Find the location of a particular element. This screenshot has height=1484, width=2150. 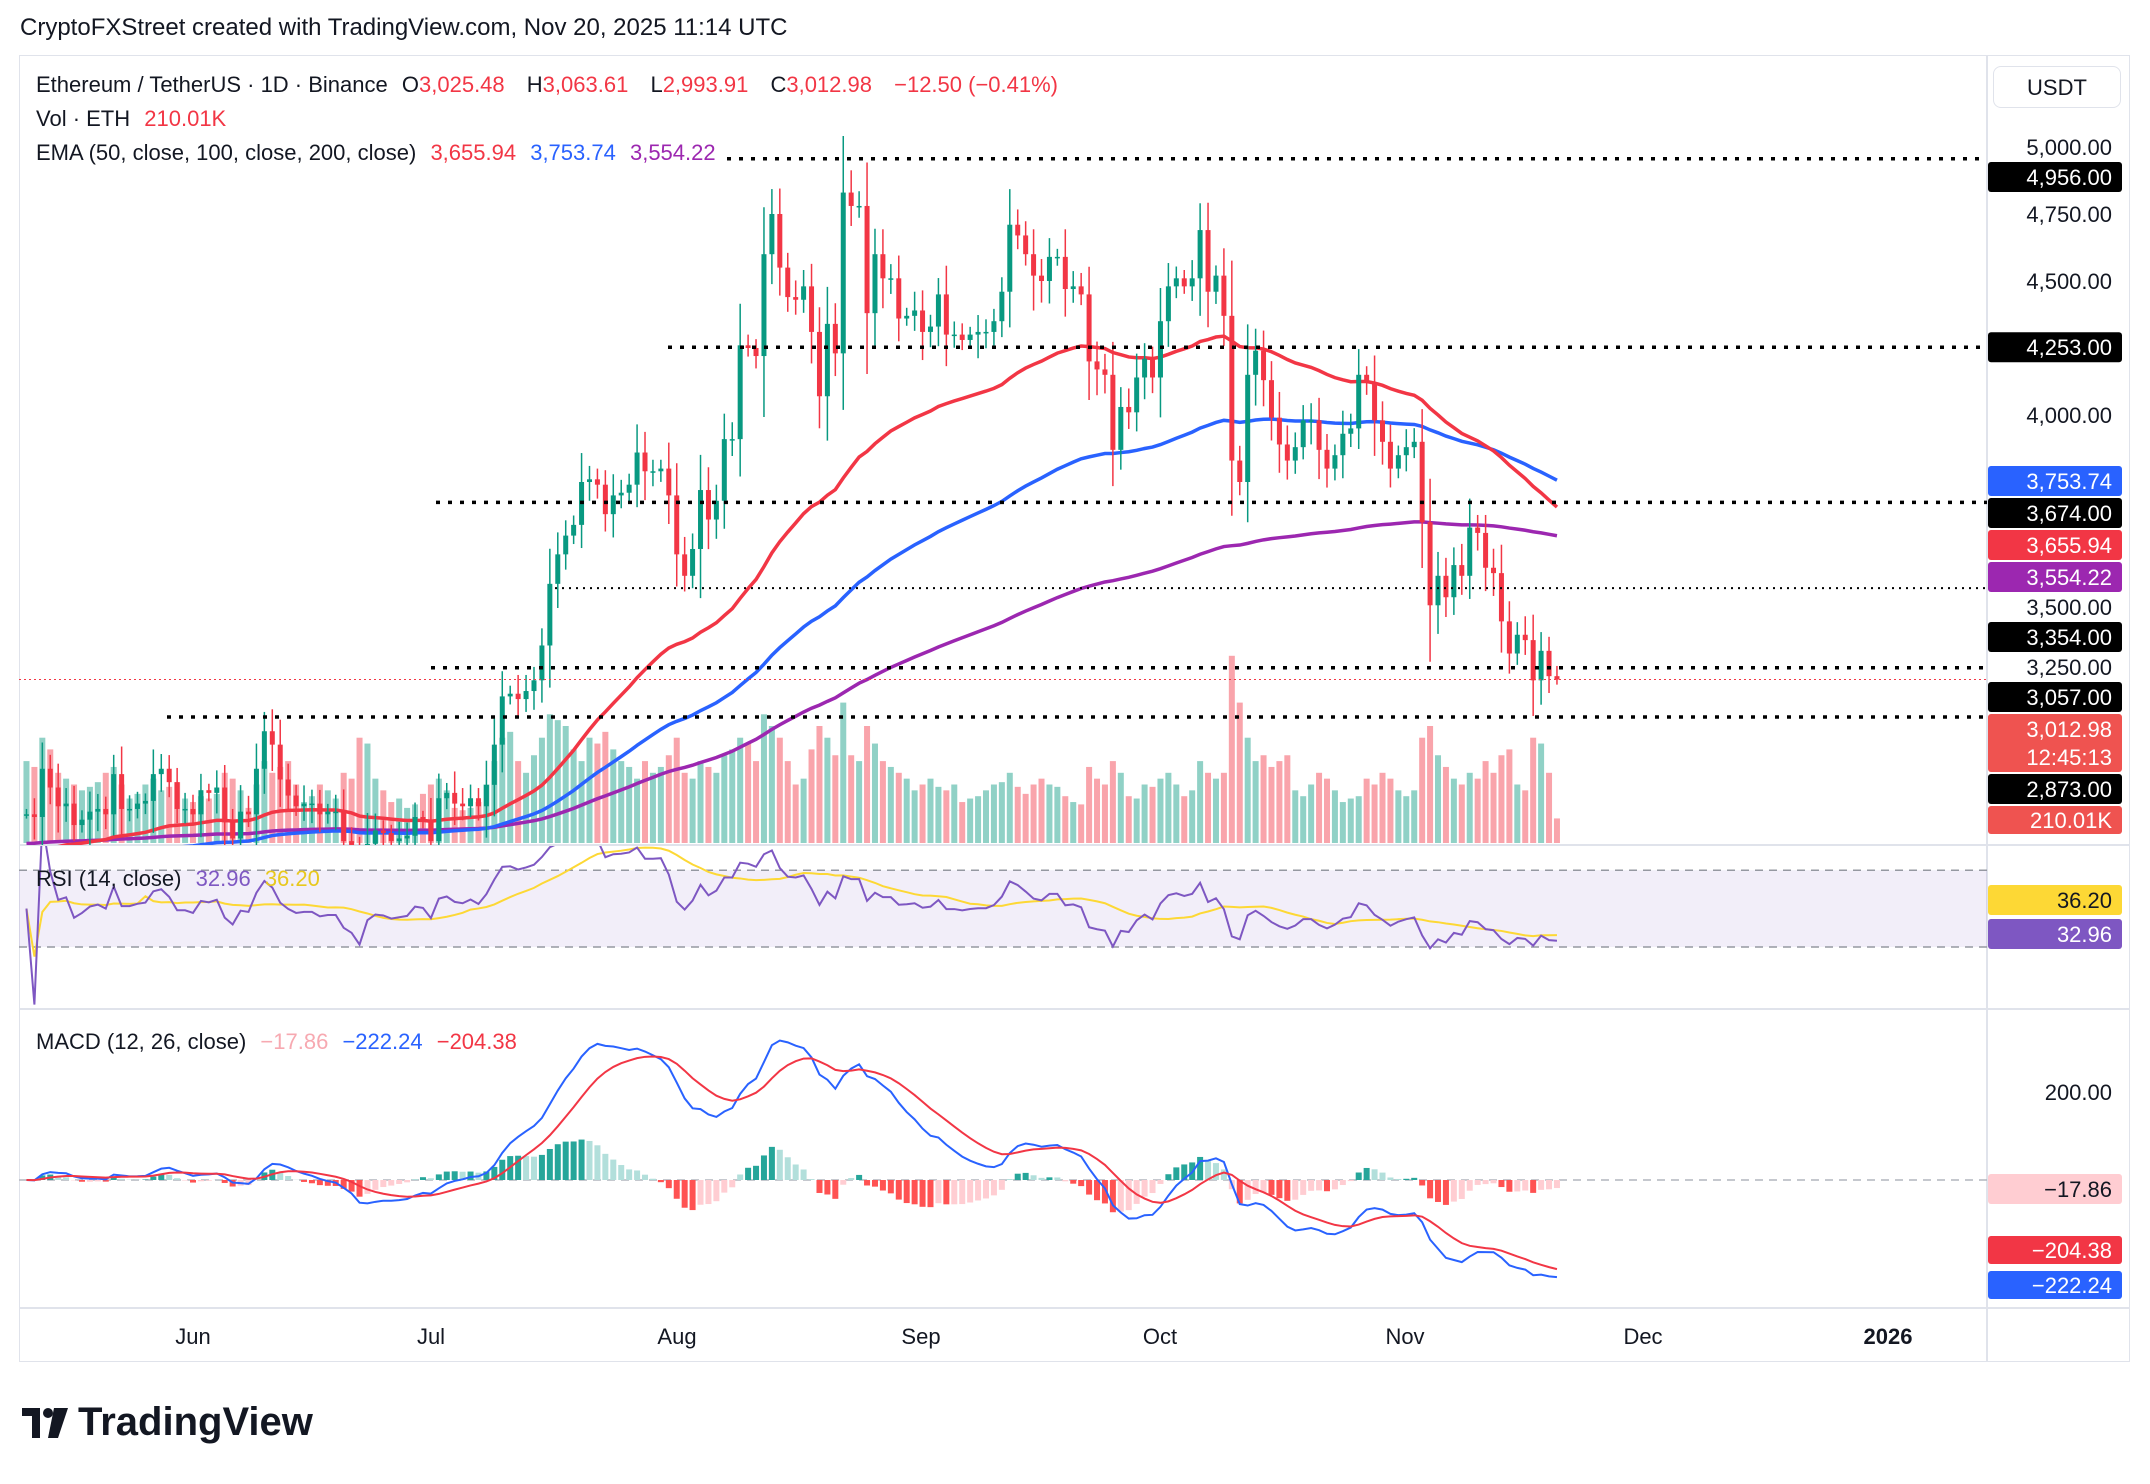

symbol-name: Ethereum / TetherUS · 1D · Binance is located at coordinates (212, 84).